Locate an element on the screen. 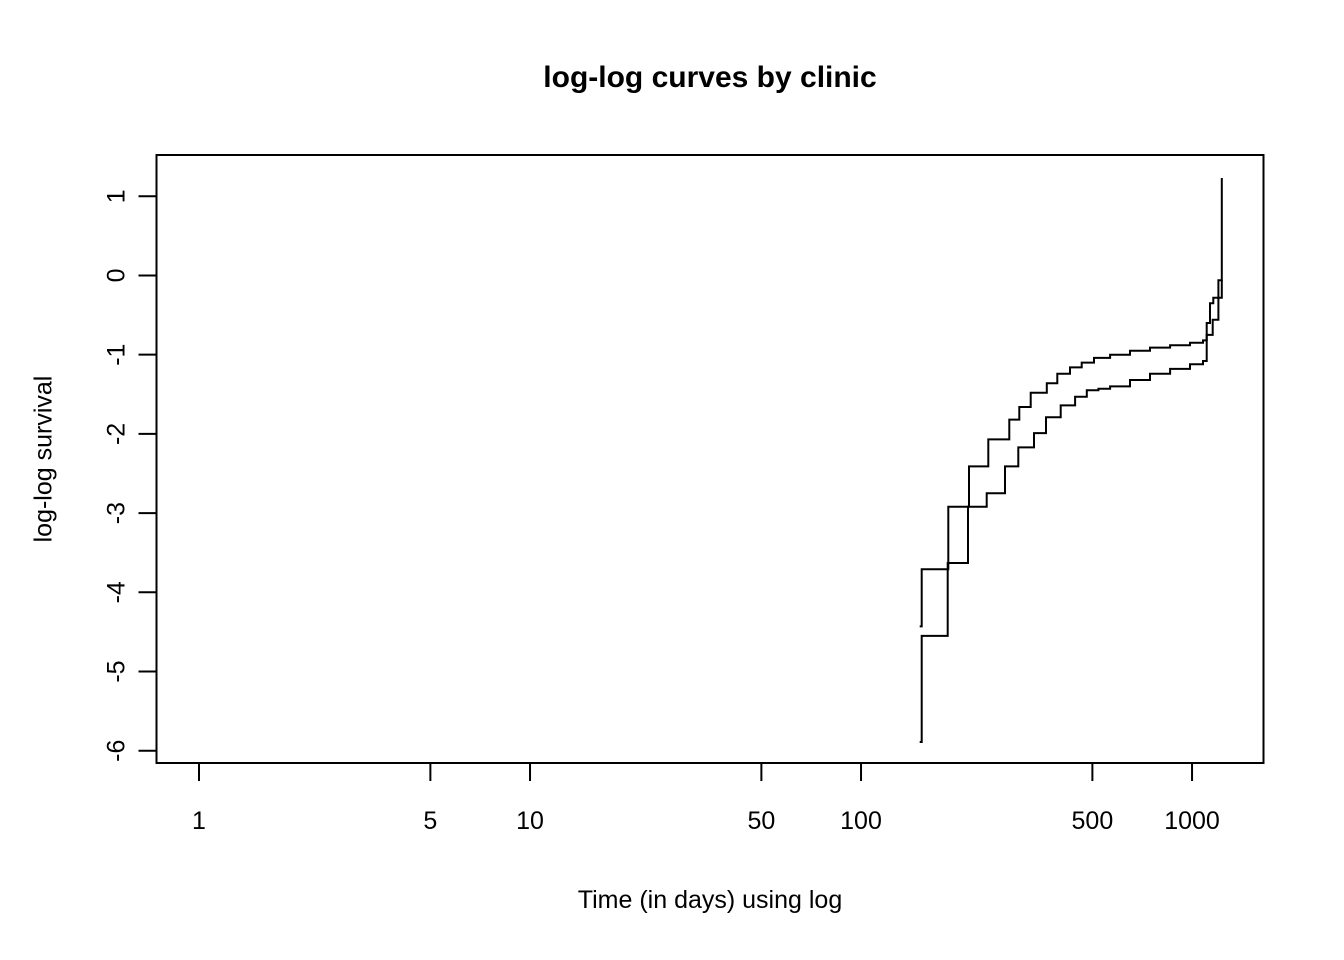 This screenshot has width=1344, height=960. y-axis-title: log-log survival is located at coordinates (43, 459).